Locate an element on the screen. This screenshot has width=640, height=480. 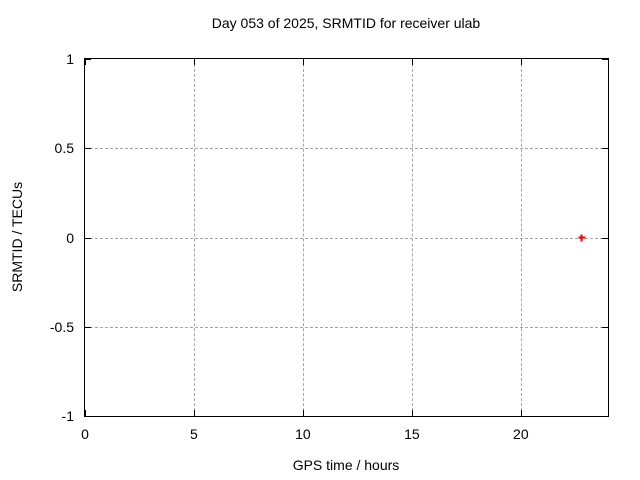
data-point-marker is located at coordinates (582, 237).